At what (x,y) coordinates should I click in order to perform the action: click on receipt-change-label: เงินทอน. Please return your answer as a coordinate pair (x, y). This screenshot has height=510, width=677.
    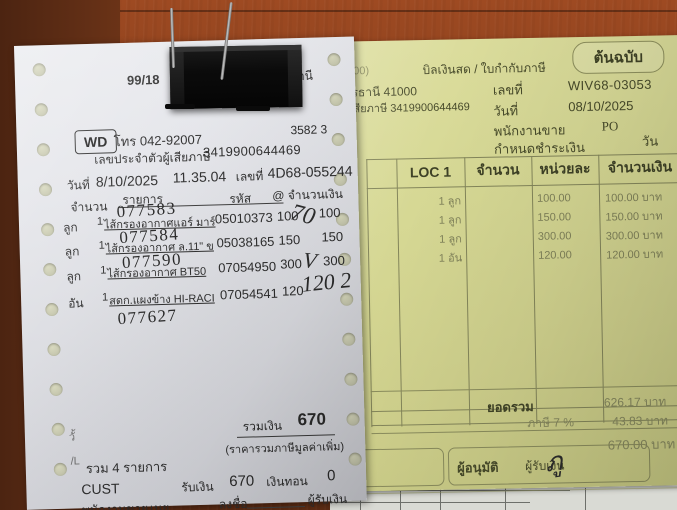
    Looking at the image, I should click on (287, 481).